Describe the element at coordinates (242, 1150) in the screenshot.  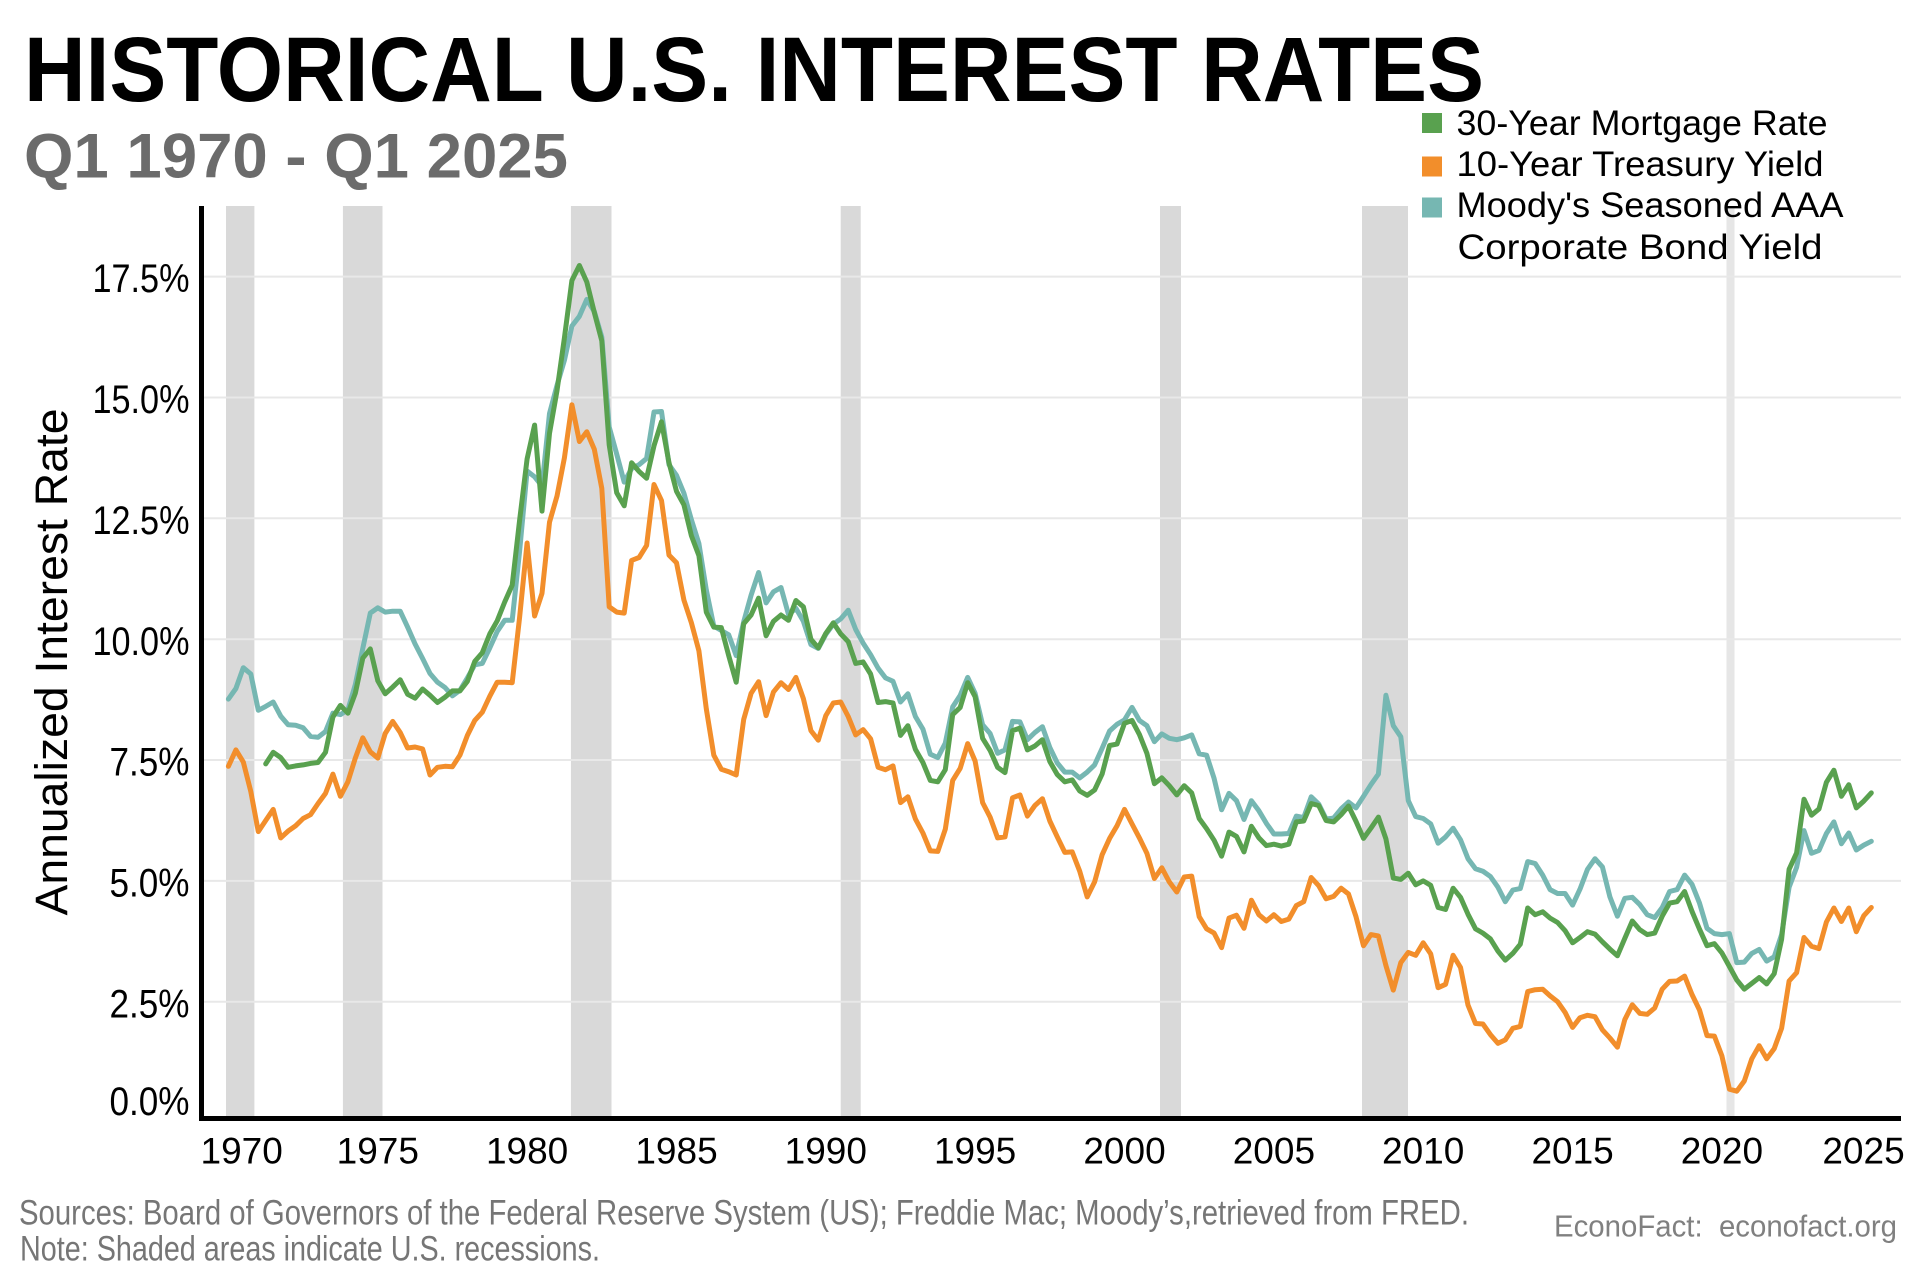
I see `svg-text: 1970` at that location.